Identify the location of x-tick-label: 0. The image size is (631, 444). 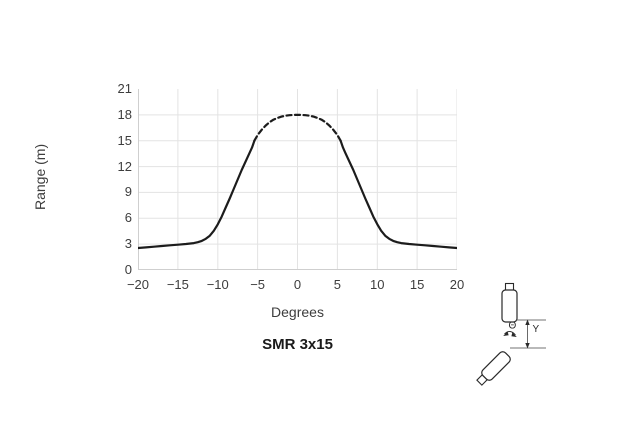
(297, 284).